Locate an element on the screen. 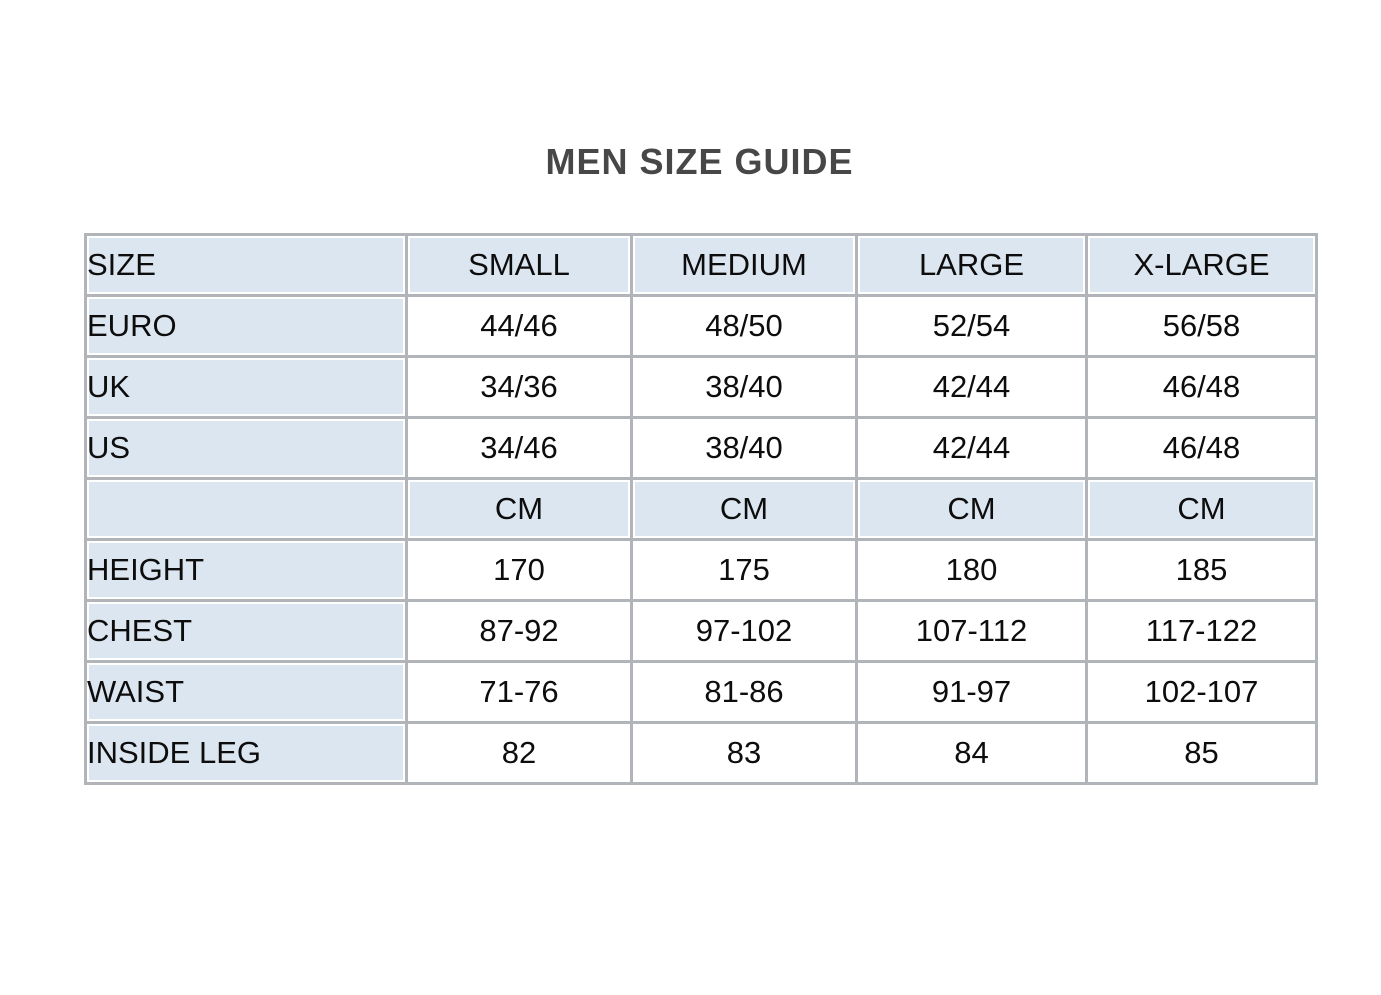  value-cell: 175 is located at coordinates (744, 570).